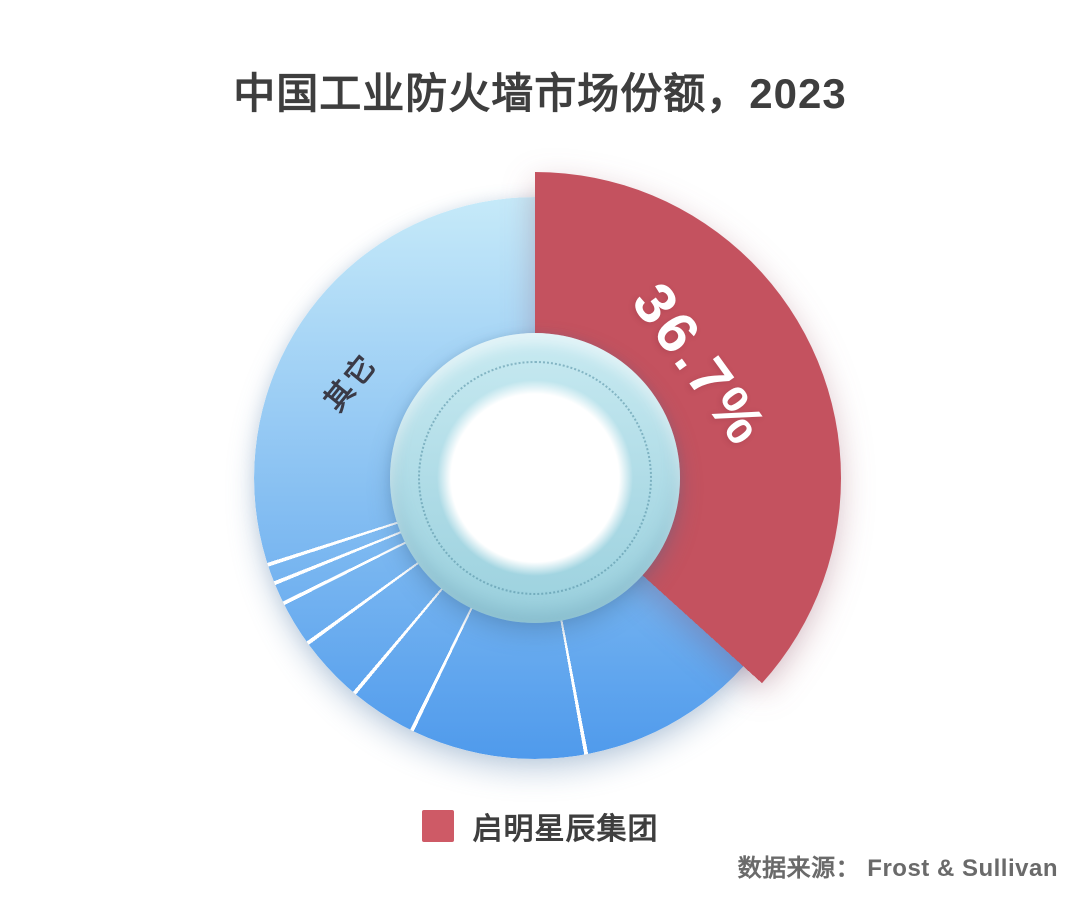 This screenshot has width=1080, height=918. I want to click on donut-hole, so click(535, 478).